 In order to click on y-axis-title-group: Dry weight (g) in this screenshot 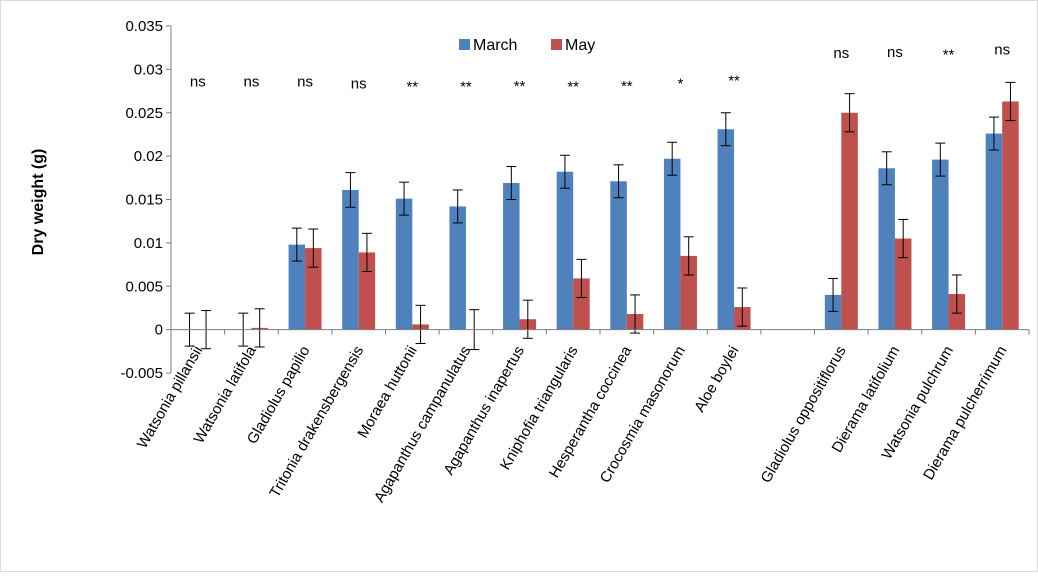, I will do `click(38, 202)`.